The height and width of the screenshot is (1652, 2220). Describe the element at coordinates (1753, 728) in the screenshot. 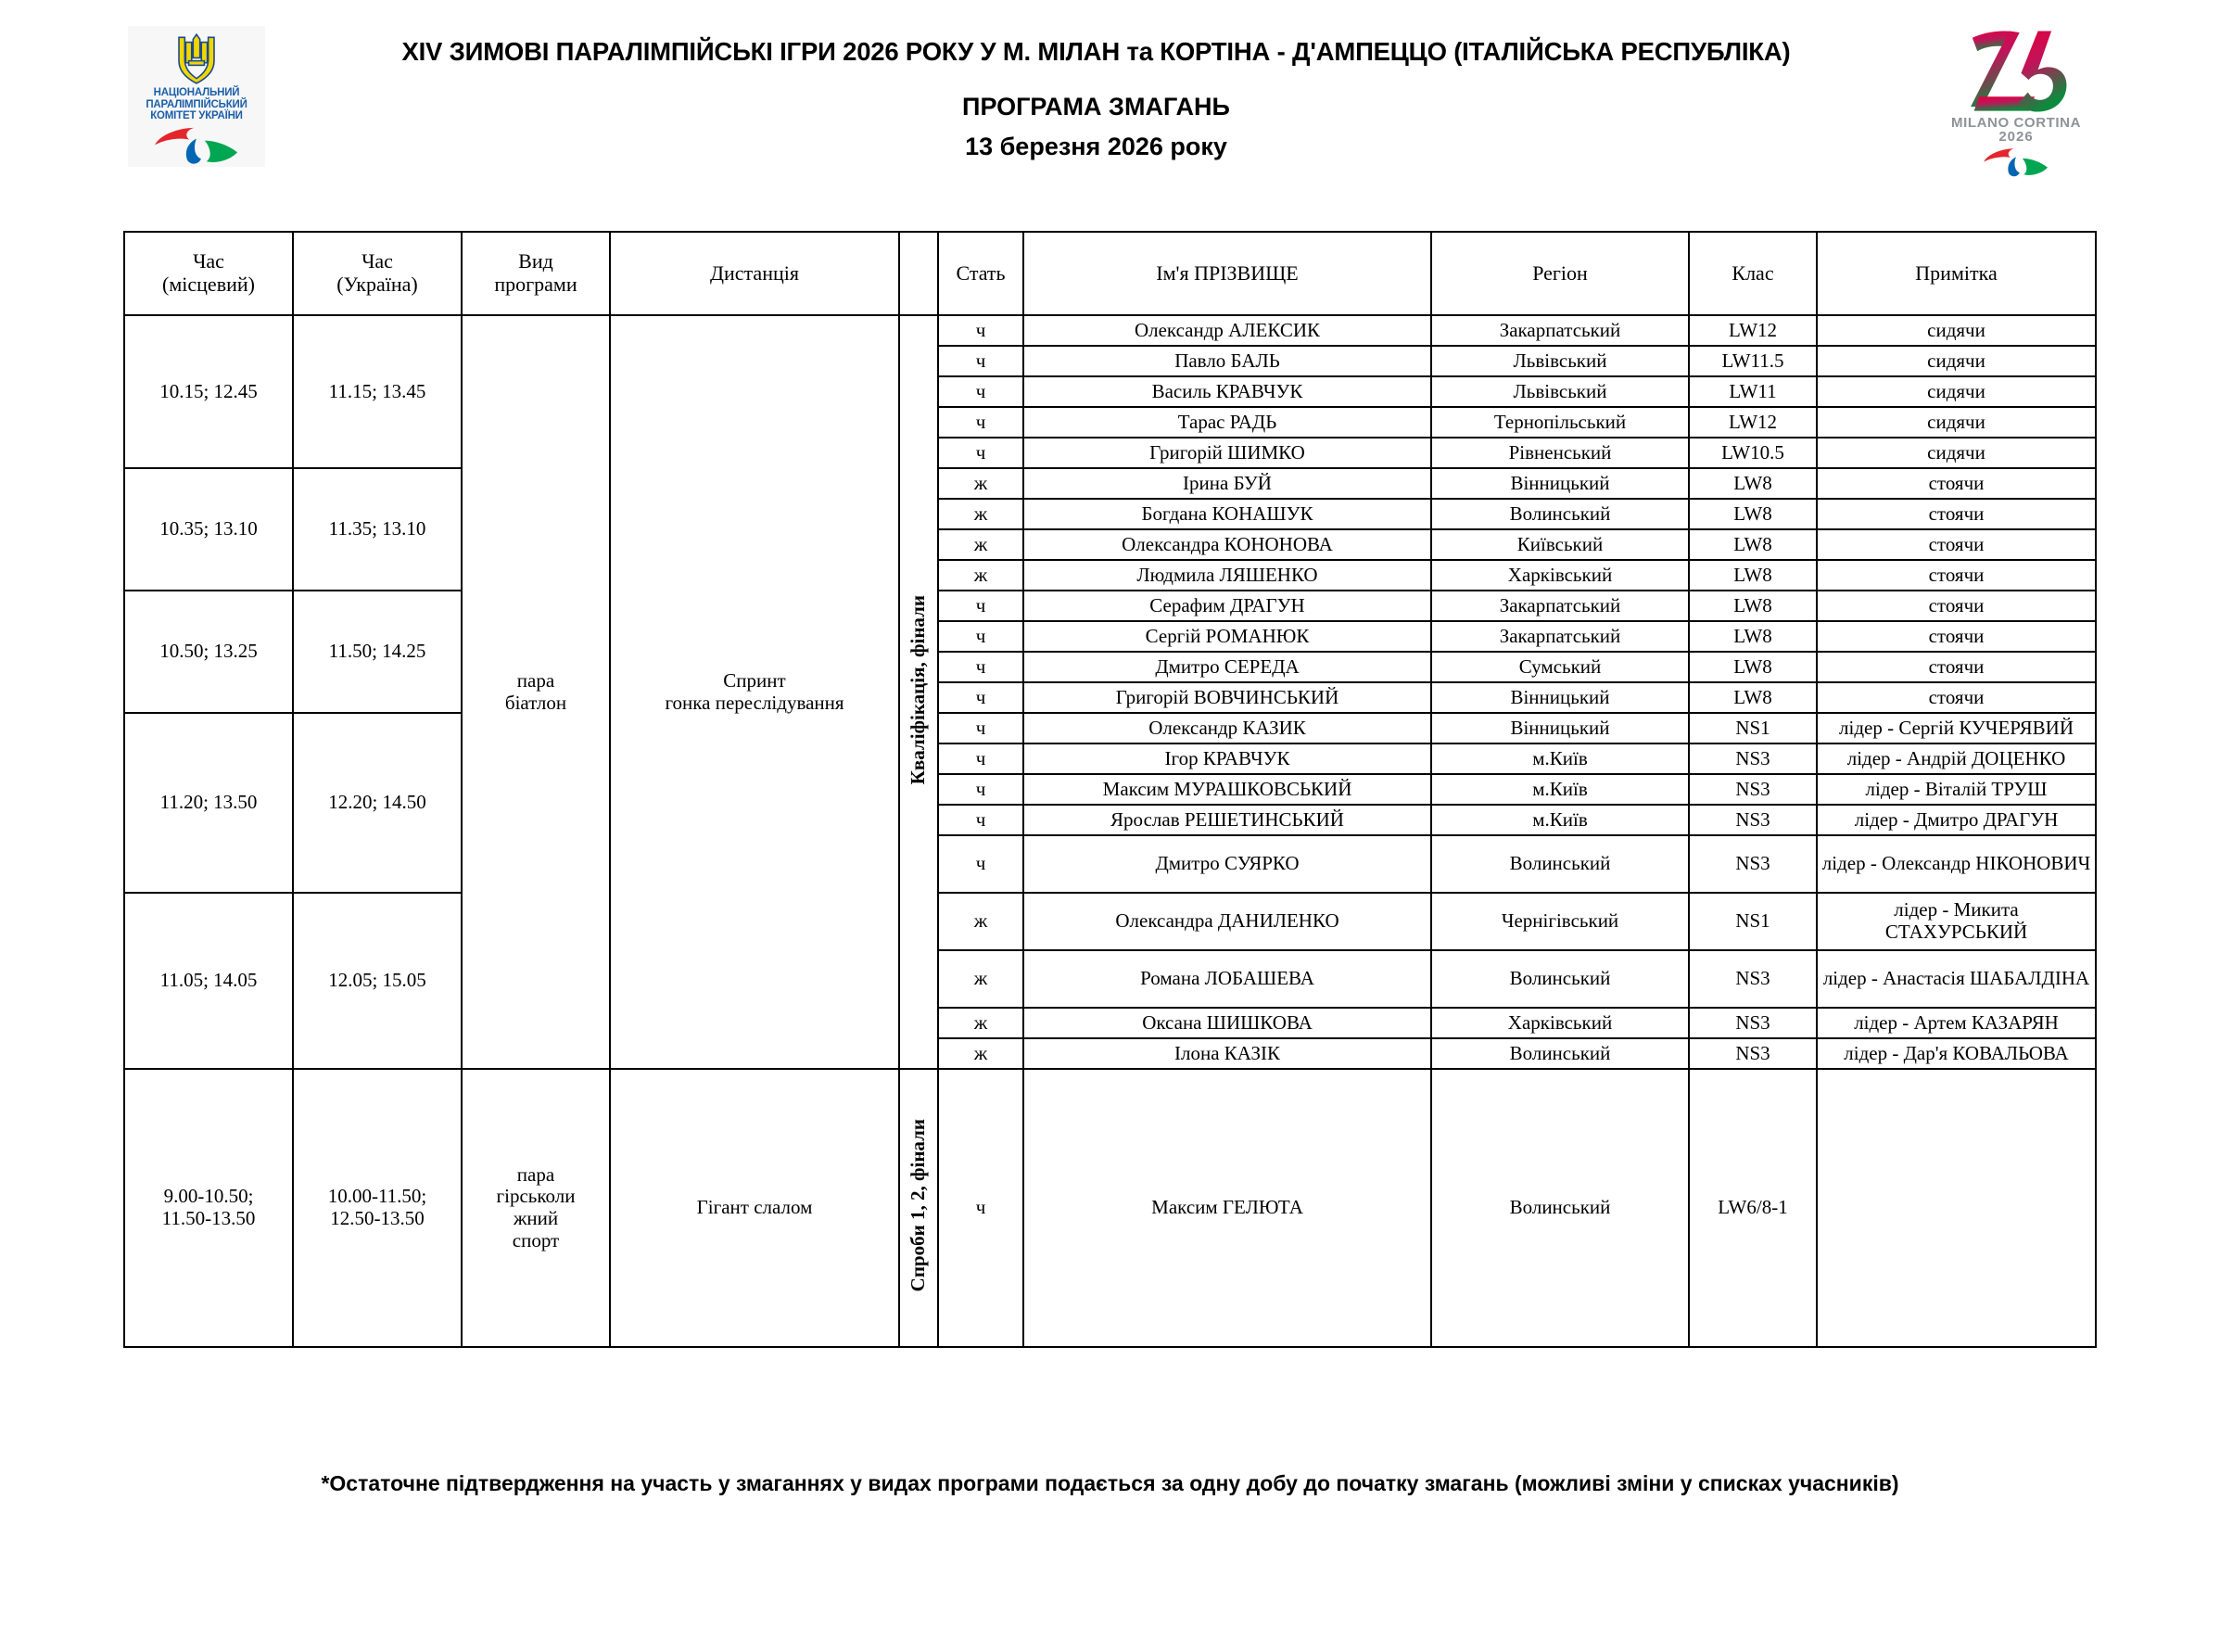

I see `cell-class: NS1` at that location.